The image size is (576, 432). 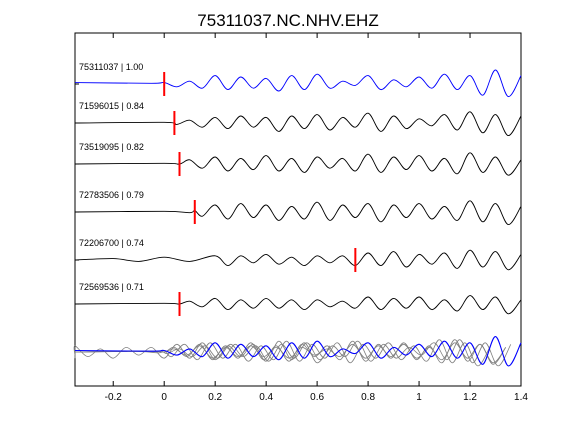 I want to click on trace-label-3: 73519095 | 0.82, so click(x=111, y=147).